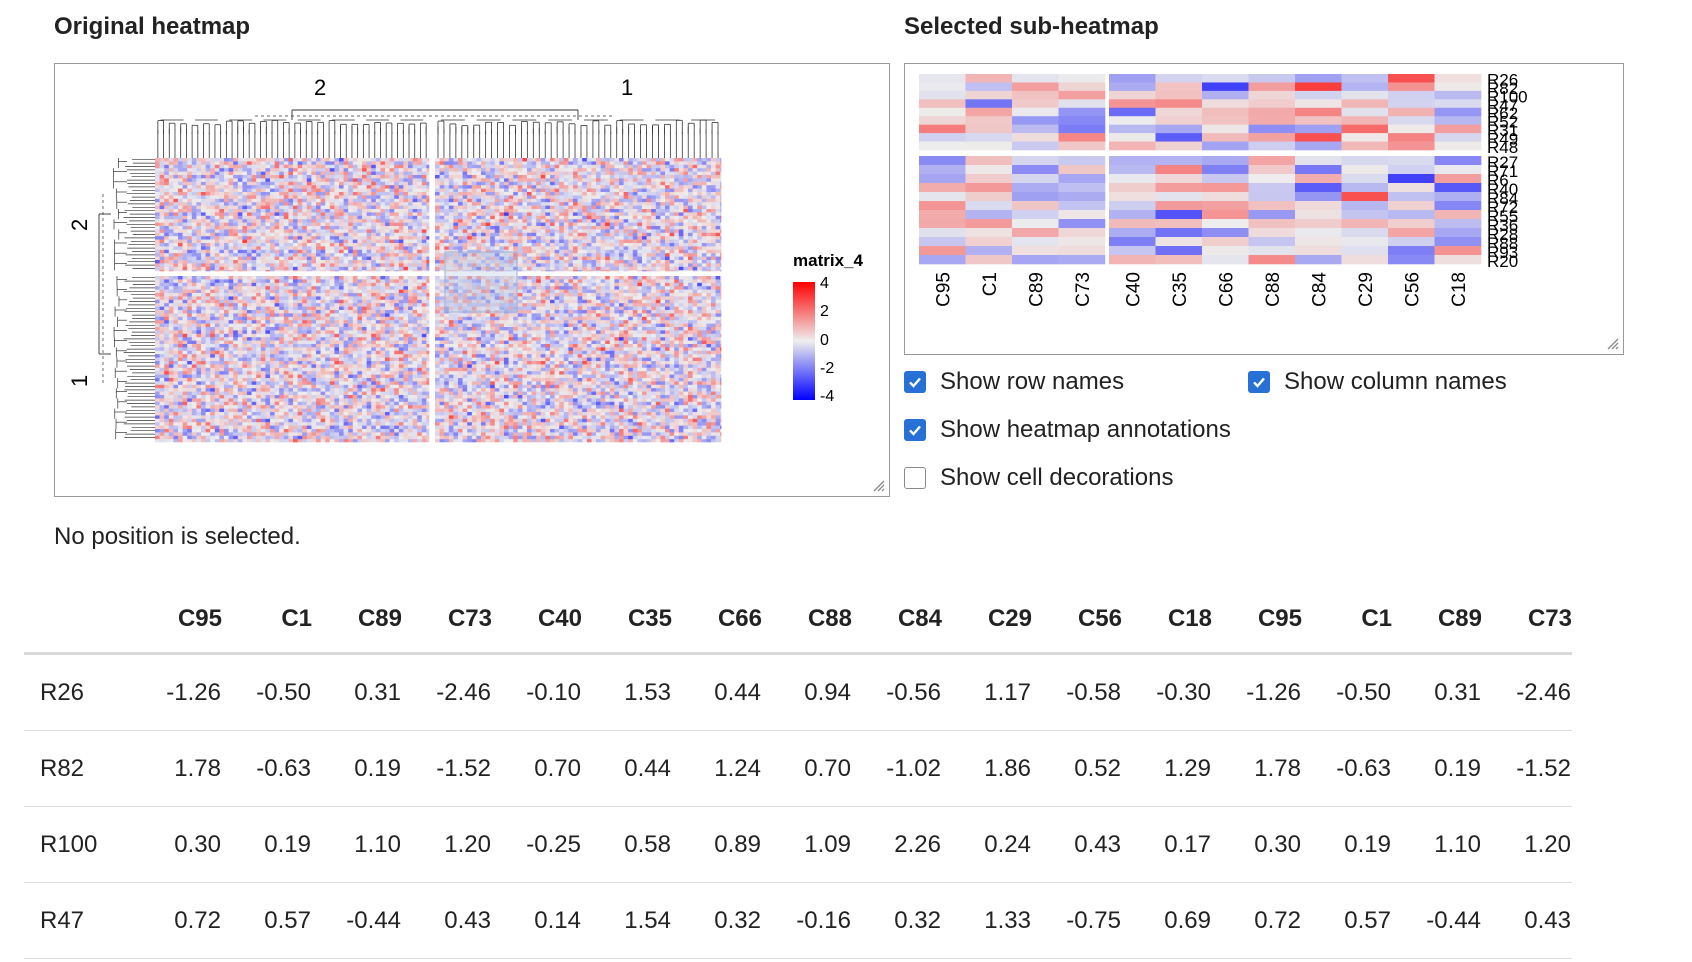  Describe the element at coordinates (1067, 430) in the screenshot. I see `show-heatmap-annotations-option: Show heatmap annotations` at that location.